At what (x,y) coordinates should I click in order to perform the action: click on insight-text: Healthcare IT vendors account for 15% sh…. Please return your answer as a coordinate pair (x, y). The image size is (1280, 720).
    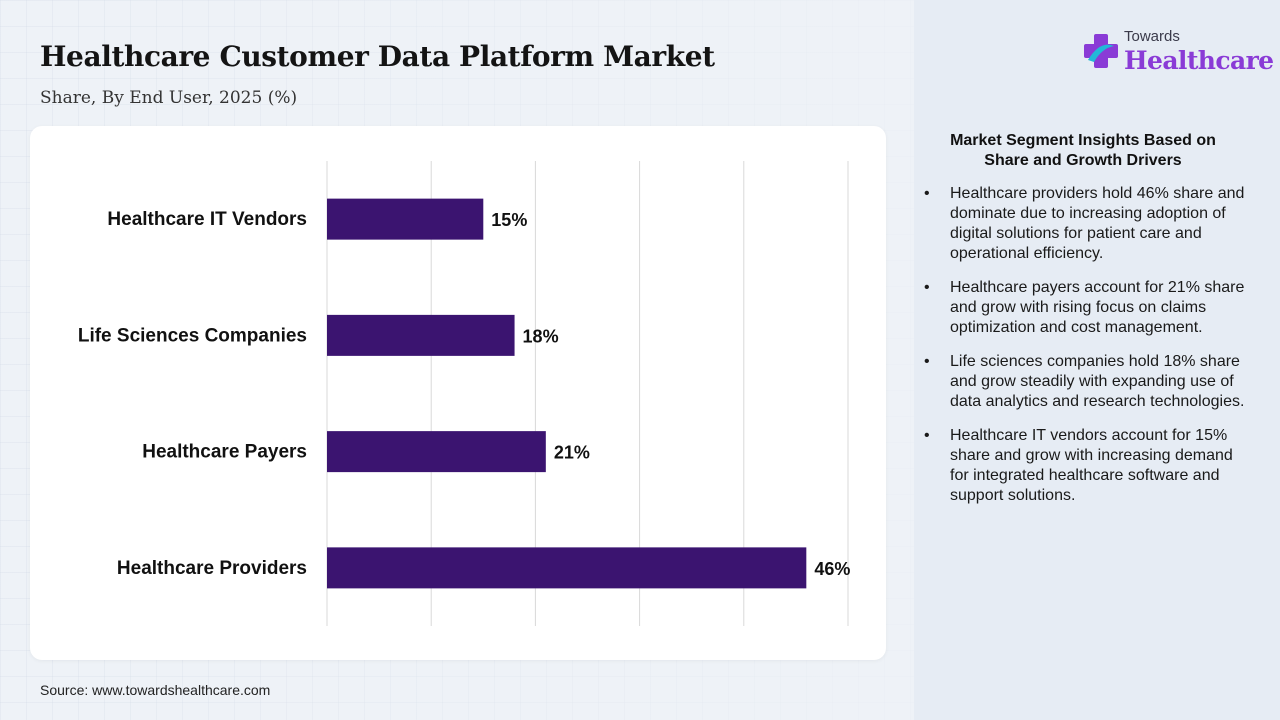
    Looking at the image, I should click on (1091, 465).